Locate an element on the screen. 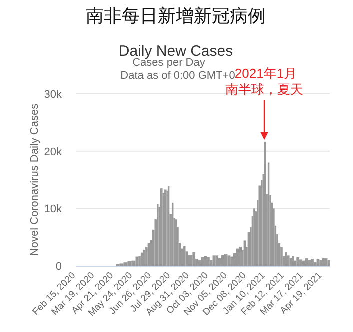 Image resolution: width=353 pixels, height=332 pixels. y-tick-label: 20k is located at coordinates (53, 152).